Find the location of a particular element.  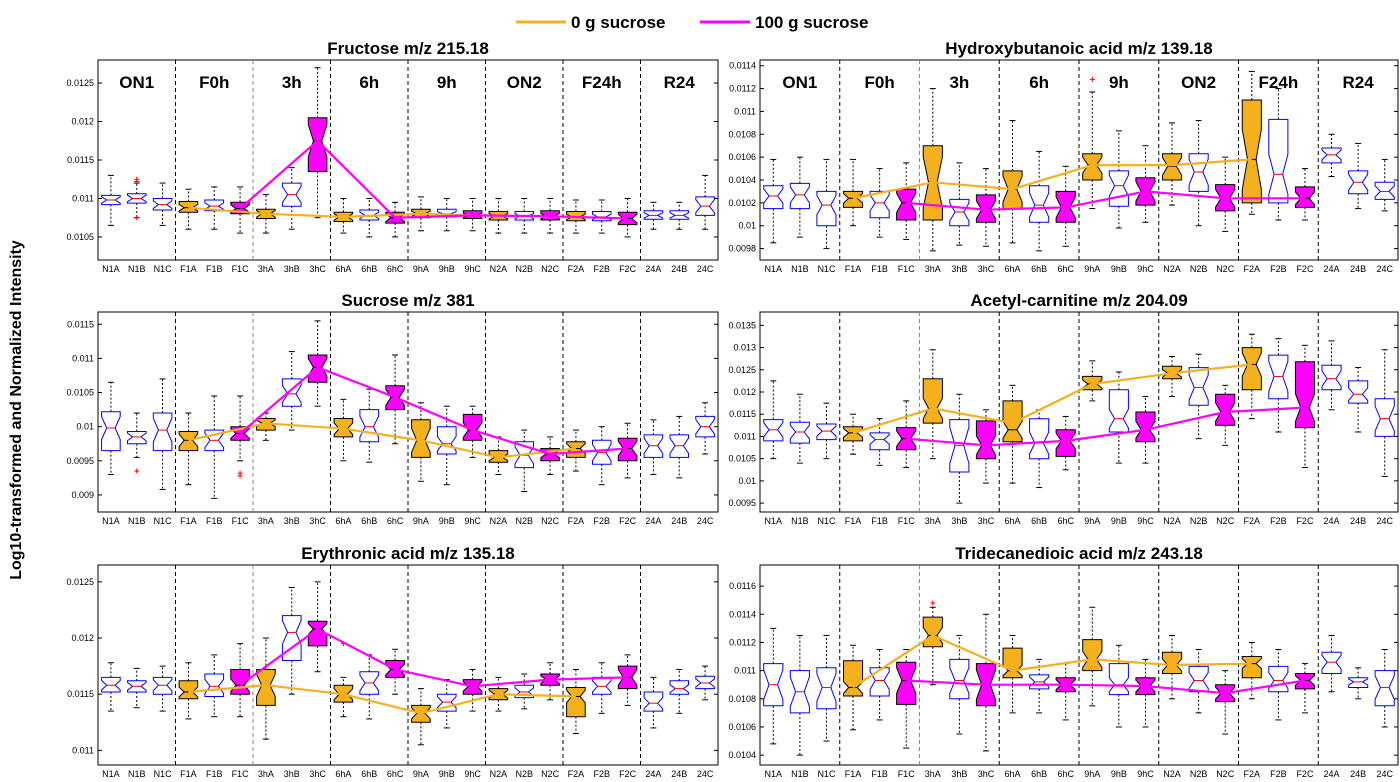

y-tick-label: 0.0125 is located at coordinates (80, 582).